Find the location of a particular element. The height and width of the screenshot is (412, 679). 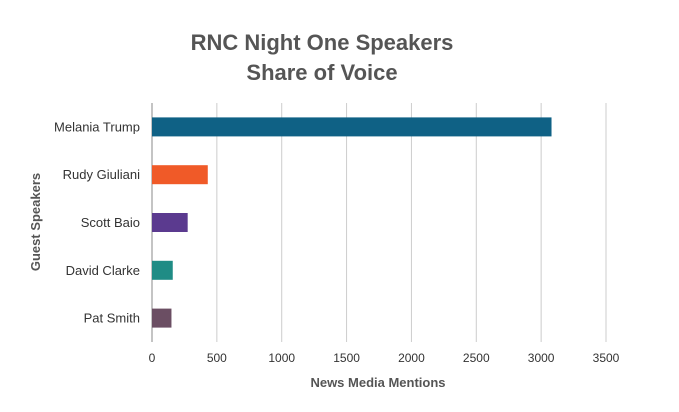

category-label: David Clarke is located at coordinates (103, 270).